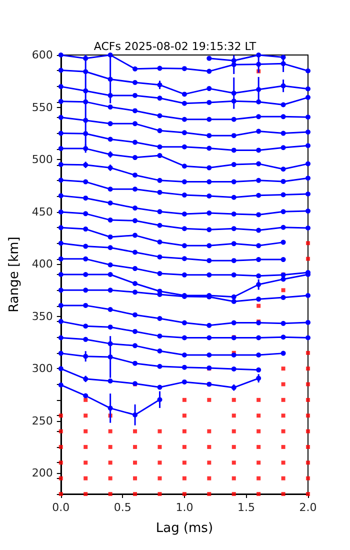  What do you see at coordinates (175, 46) in the screenshot?
I see `chart-title: ACFs 2025-08-02 19:15:32 LT` at bounding box center [175, 46].